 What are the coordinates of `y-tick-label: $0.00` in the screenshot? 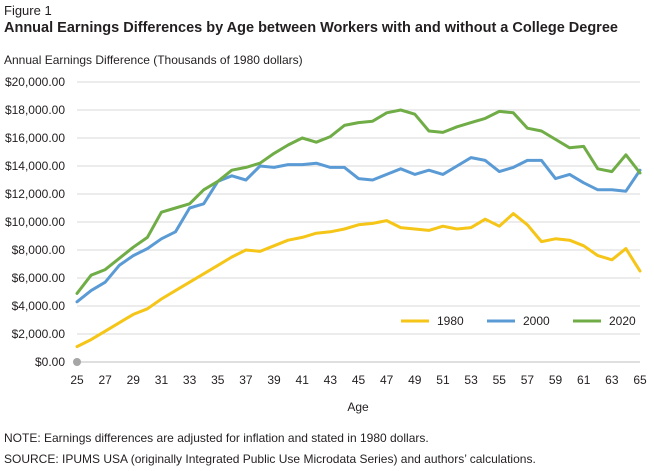 It's located at (50, 362).